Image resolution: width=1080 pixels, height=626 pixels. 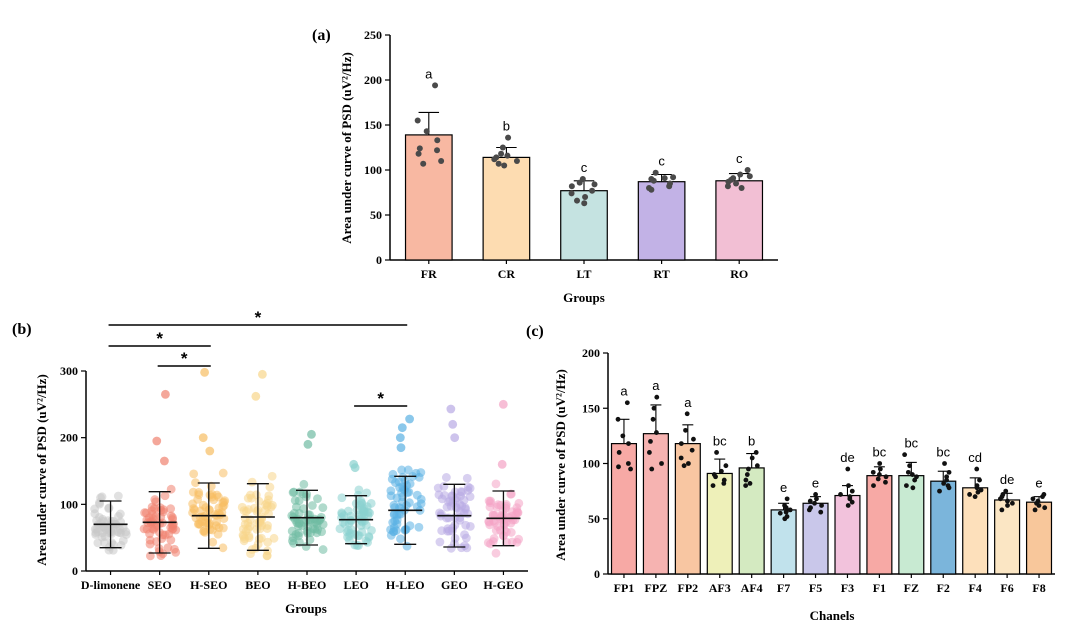 What do you see at coordinates (503, 585) in the screenshot?
I see `b-xtick-label: H-GEO` at bounding box center [503, 585].